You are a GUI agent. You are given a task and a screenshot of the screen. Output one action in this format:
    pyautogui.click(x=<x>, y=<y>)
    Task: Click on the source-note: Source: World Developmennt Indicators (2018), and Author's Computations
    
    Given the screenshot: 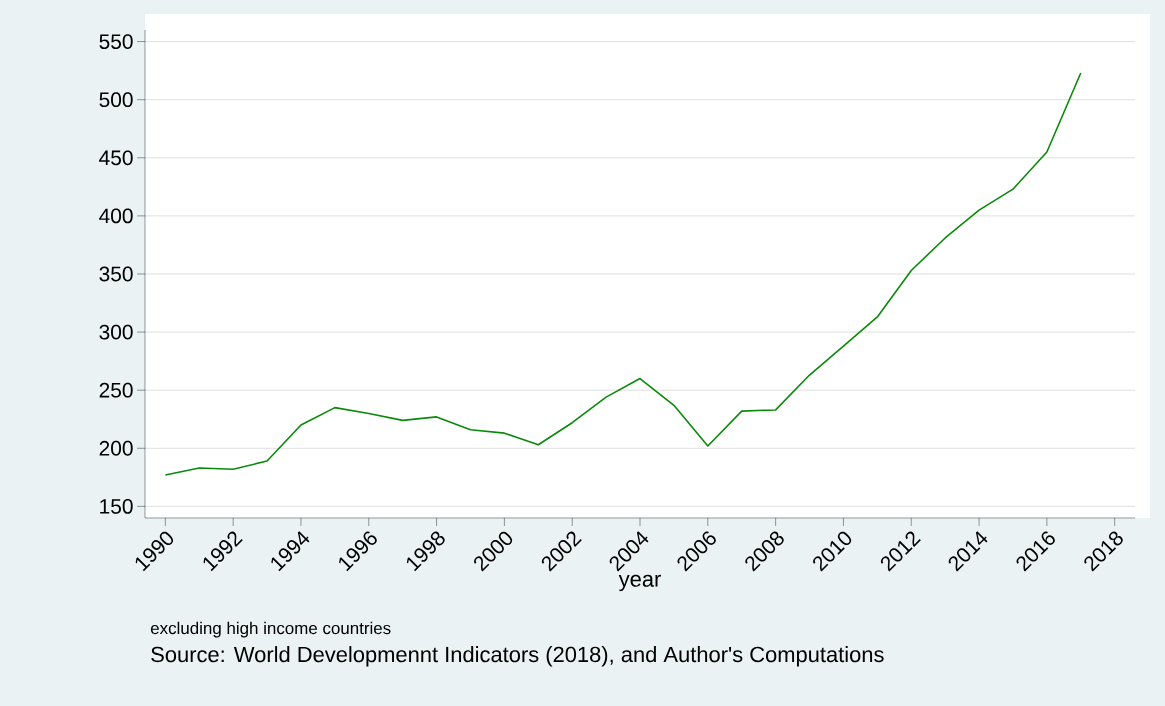 What is the action you would take?
    pyautogui.click(x=517, y=656)
    